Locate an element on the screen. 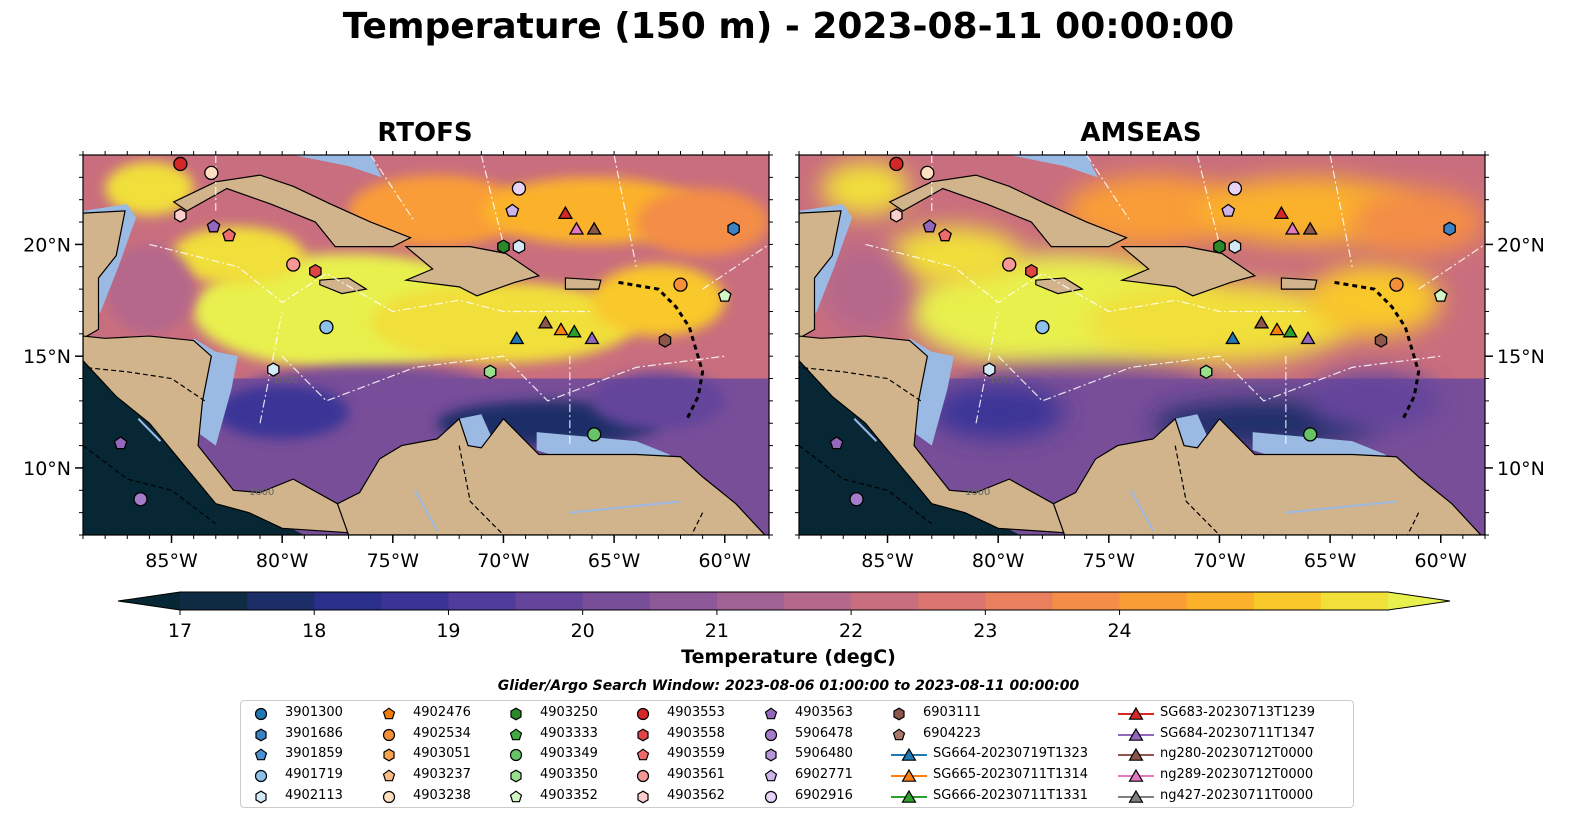  land-southamerica is located at coordinates (1268, 476).